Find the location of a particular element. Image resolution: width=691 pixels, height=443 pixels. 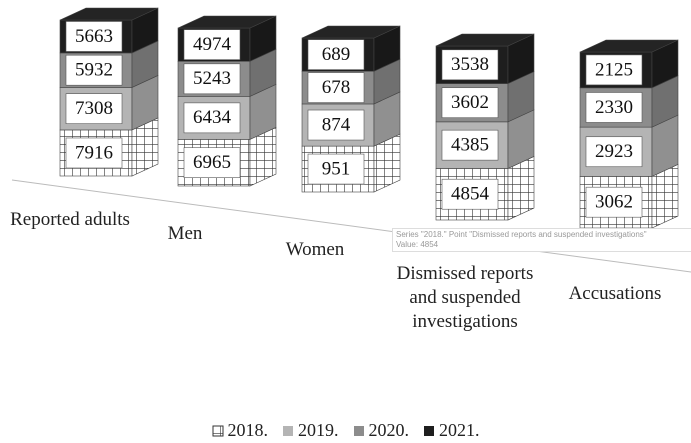

legend-item: 2021. is located at coordinates (451, 430).